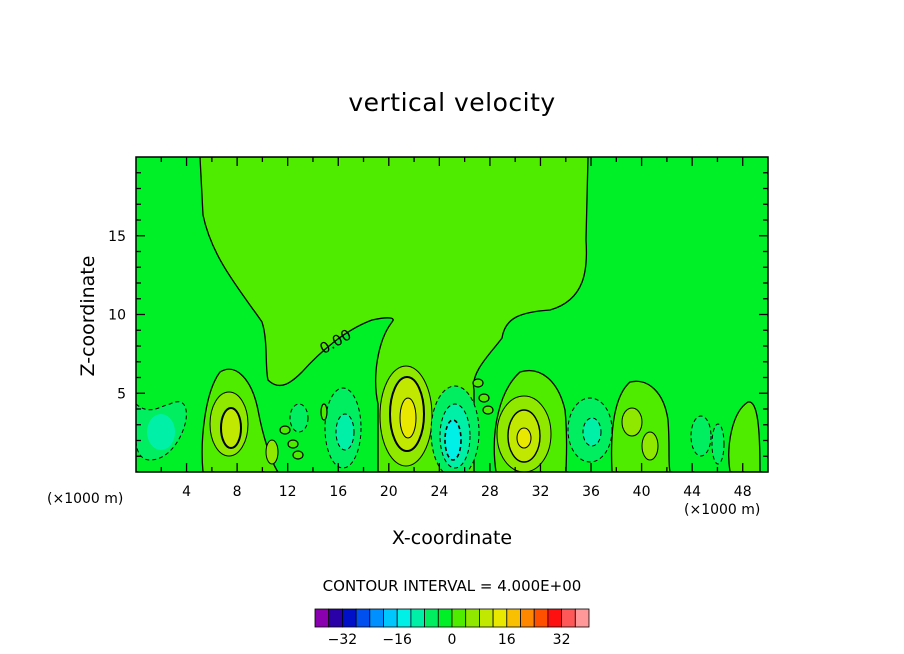 The width and height of the screenshot is (904, 654). What do you see at coordinates (743, 492) in the screenshot?
I see `x-tick-label: 48` at bounding box center [743, 492].